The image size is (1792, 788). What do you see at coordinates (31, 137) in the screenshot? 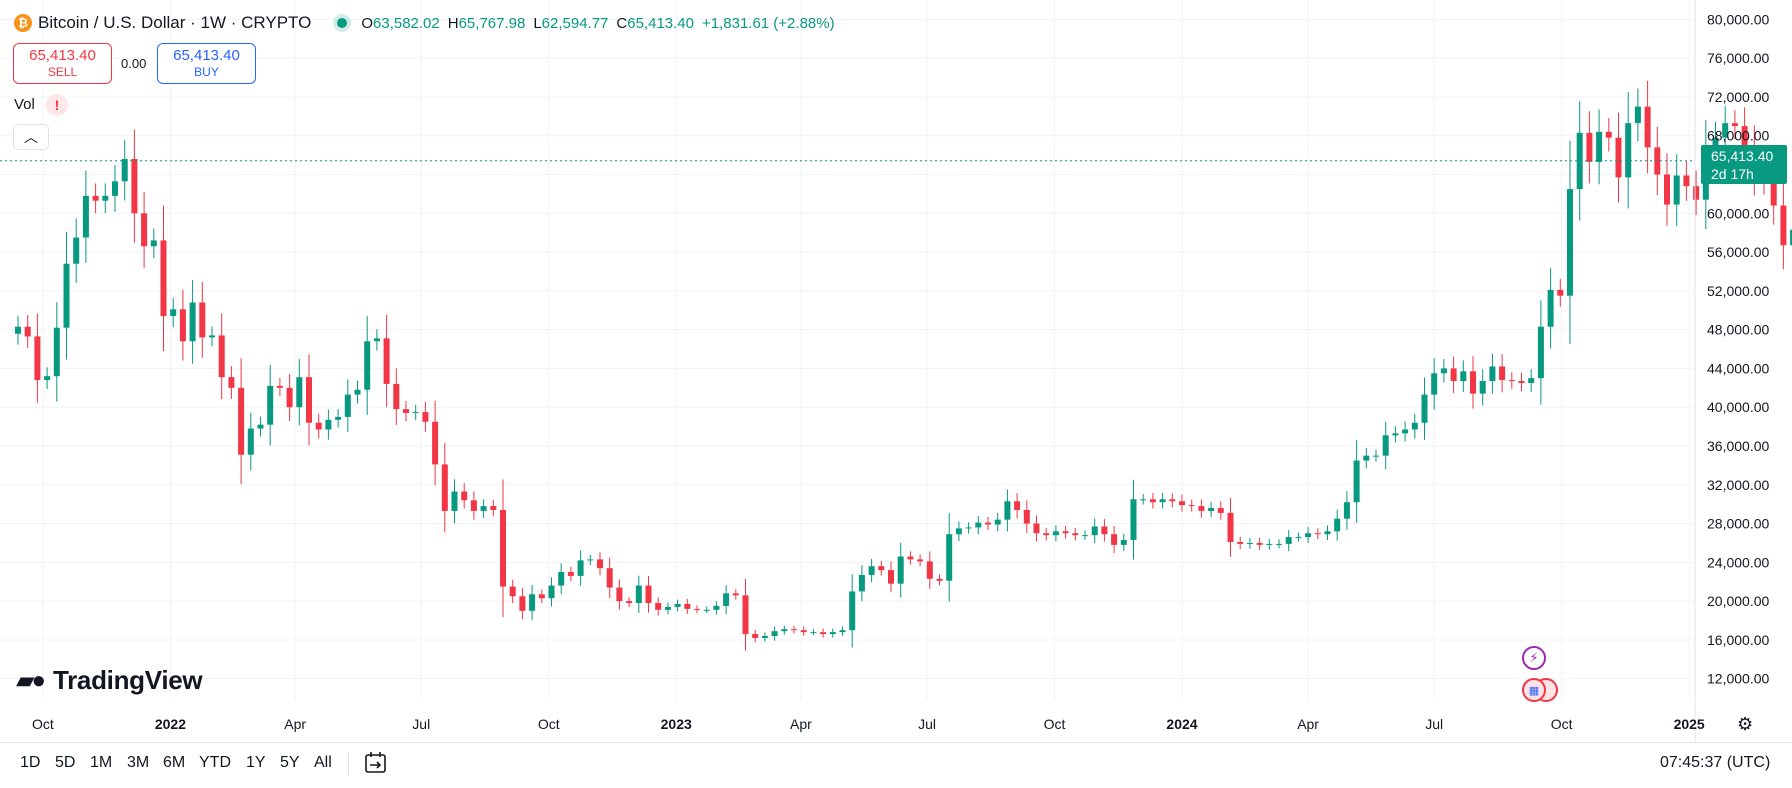
I see `collapse-indicators-button: ︿` at bounding box center [31, 137].